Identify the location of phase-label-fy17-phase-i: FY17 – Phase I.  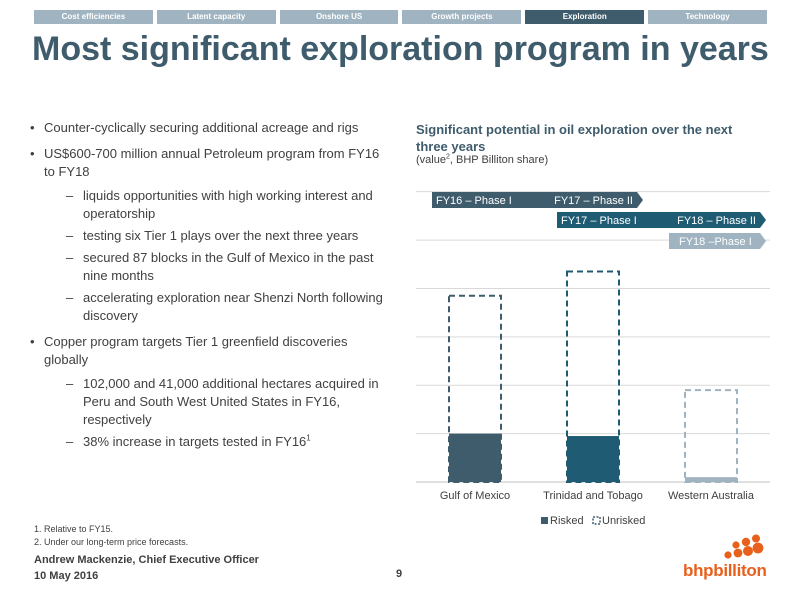
(599, 221).